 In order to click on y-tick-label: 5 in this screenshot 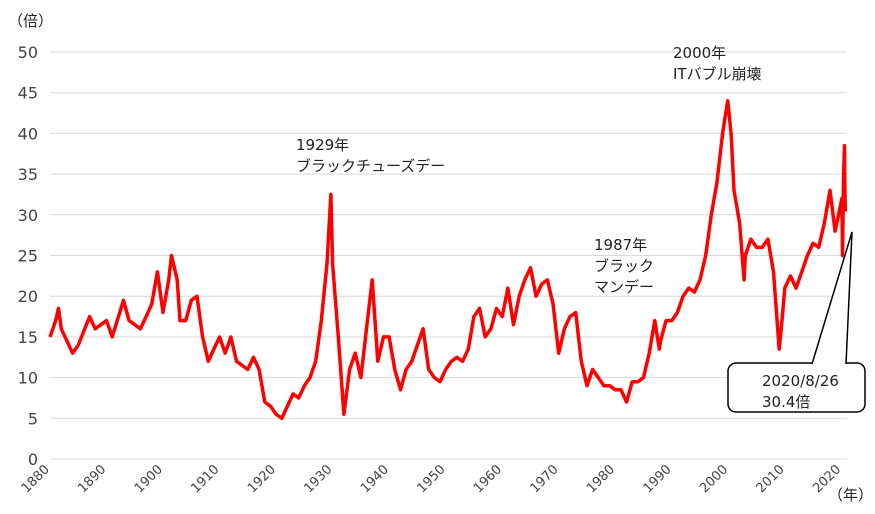, I will do `click(33, 418)`.